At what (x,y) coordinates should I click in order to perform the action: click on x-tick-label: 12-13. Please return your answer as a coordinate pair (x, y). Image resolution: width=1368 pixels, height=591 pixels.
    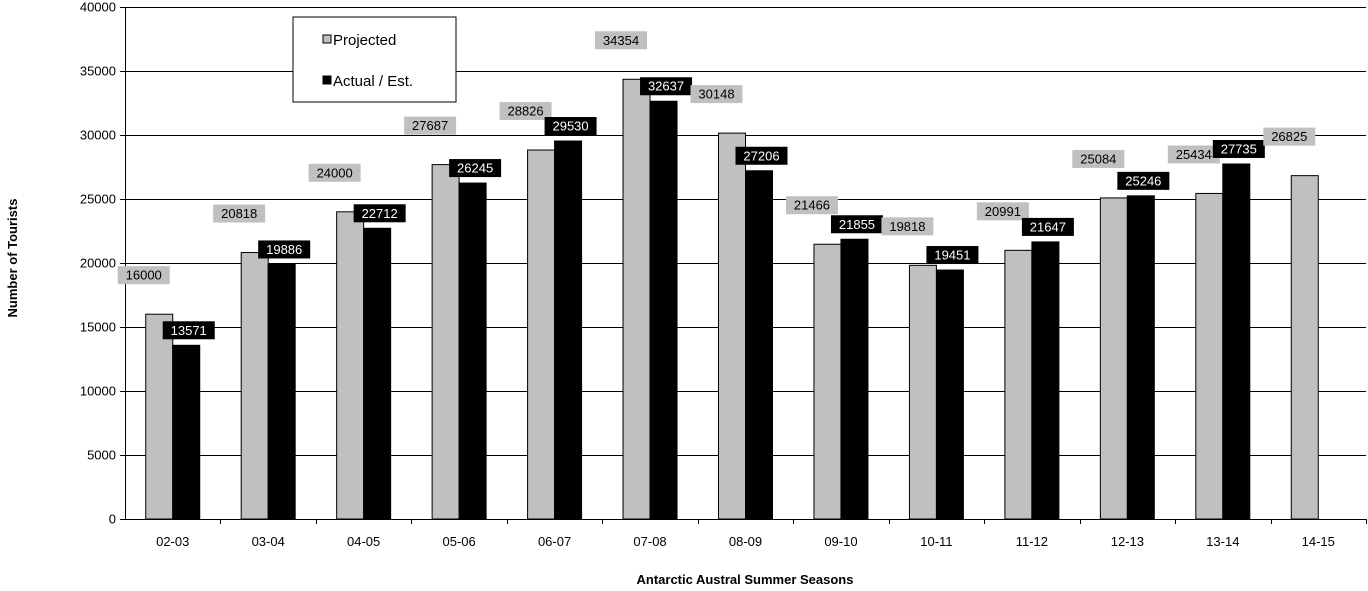
    Looking at the image, I should click on (1127, 541).